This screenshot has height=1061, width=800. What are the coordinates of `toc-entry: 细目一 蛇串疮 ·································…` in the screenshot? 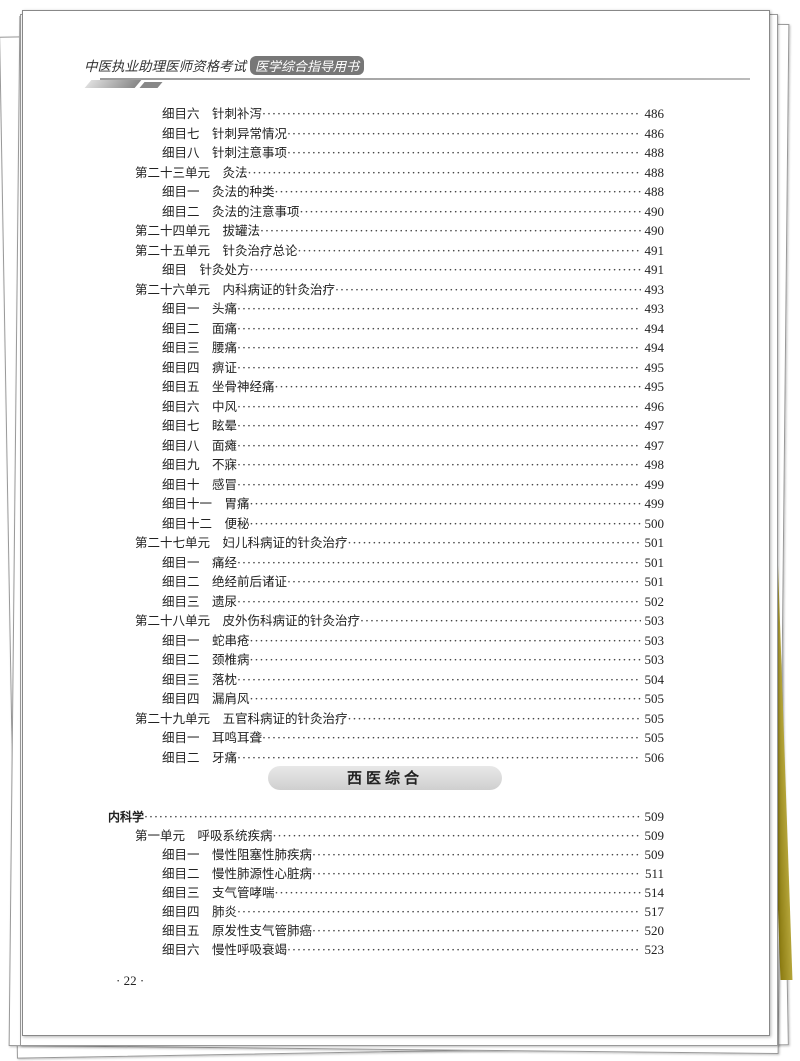 It's located at (413, 640).